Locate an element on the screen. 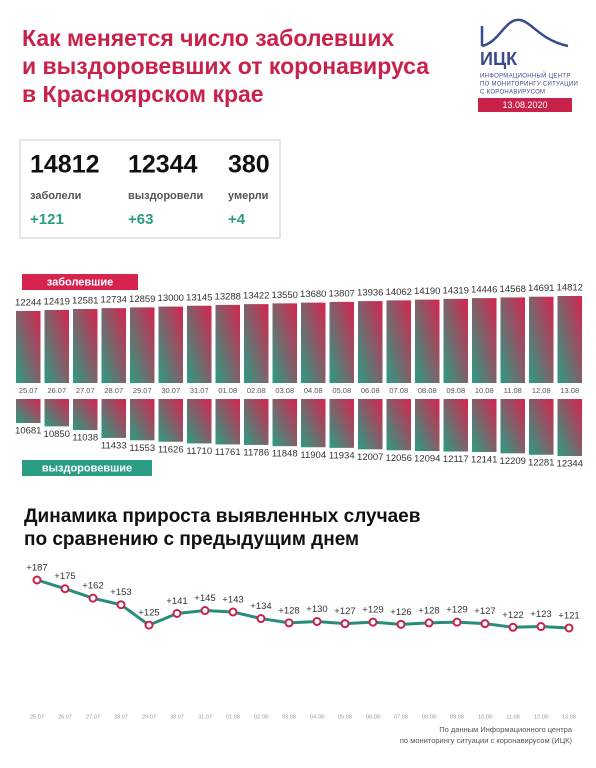  value-label: 14568 is located at coordinates (513, 289).